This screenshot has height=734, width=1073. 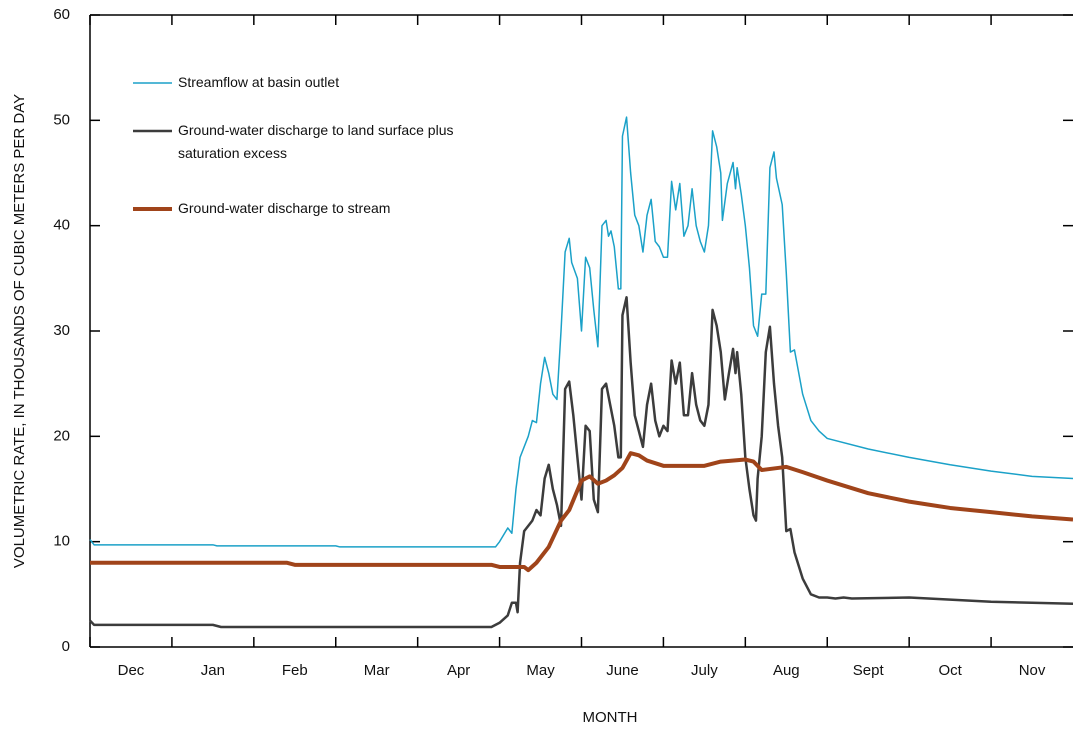 What do you see at coordinates (786, 670) in the screenshot?
I see `x-tick-label: Aug` at bounding box center [786, 670].